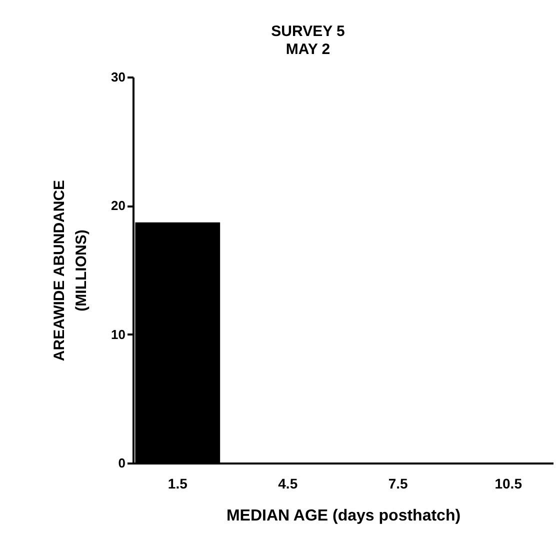  I want to click on x-tick-label: 10.5, so click(508, 484).